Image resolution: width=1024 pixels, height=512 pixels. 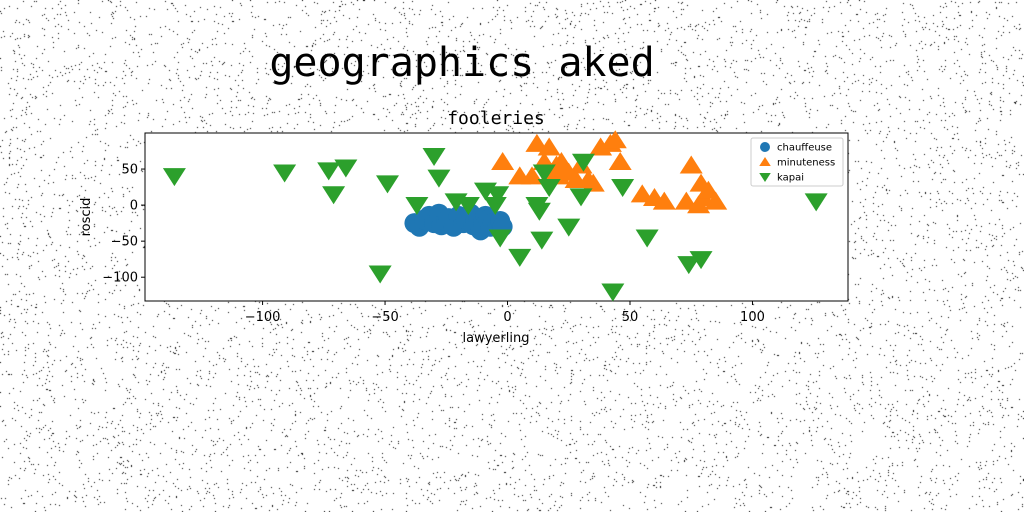 What do you see at coordinates (124, 242) in the screenshot?
I see `y-tick-label: −50` at bounding box center [124, 242].